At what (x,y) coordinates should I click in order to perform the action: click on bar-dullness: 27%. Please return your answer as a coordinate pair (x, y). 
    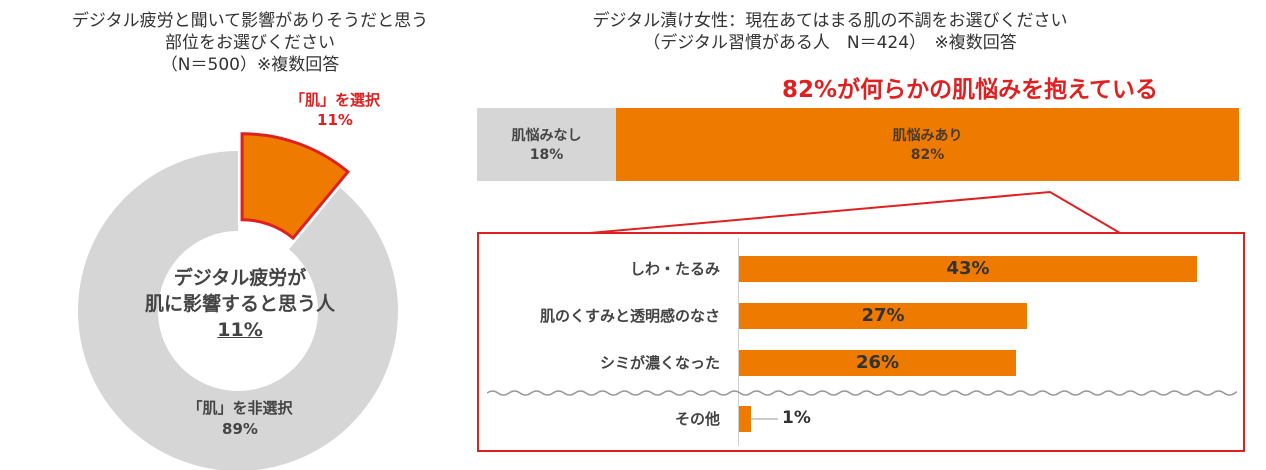
    Looking at the image, I should click on (883, 316).